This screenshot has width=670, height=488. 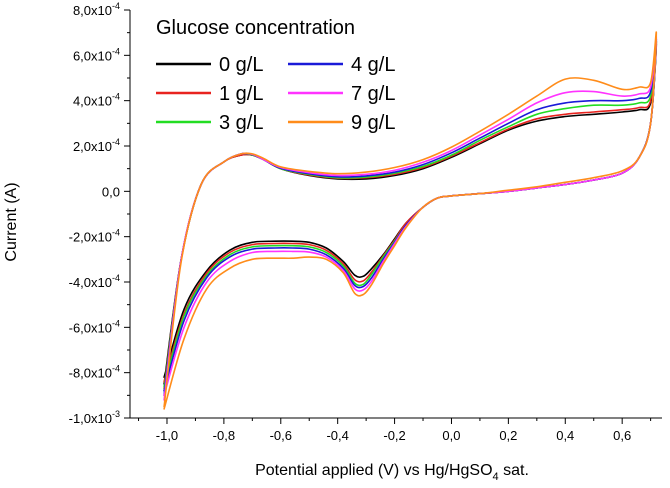 I want to click on x-tick-label: -0,4, so click(x=337, y=435).